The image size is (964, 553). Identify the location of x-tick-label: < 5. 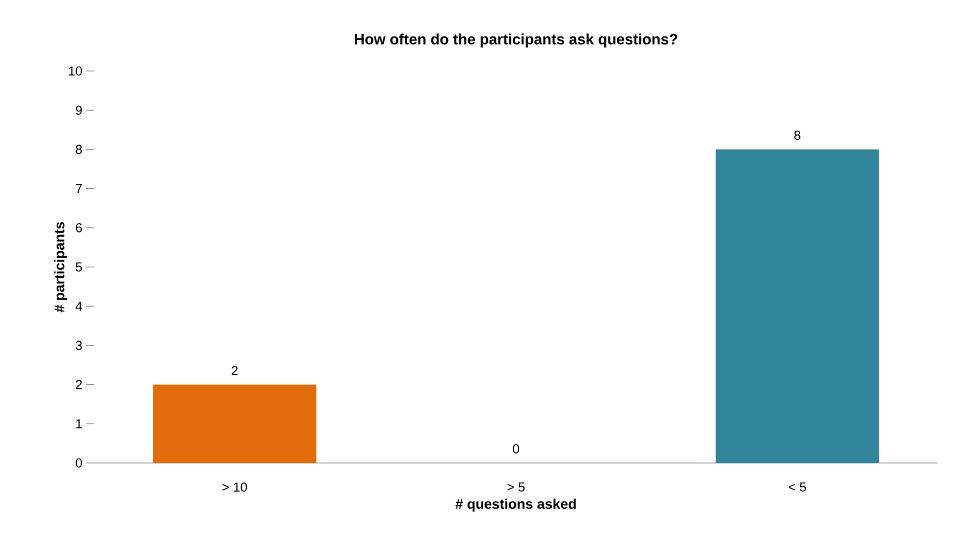
(797, 487).